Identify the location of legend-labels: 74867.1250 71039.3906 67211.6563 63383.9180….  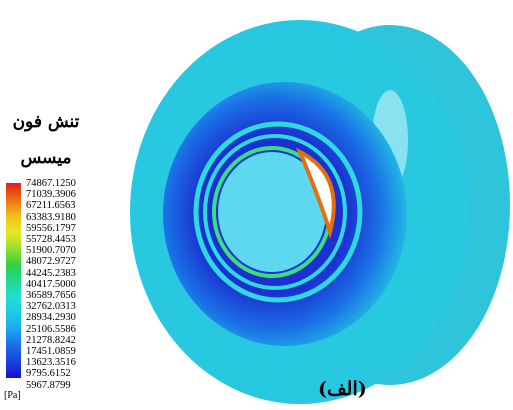
(51, 284).